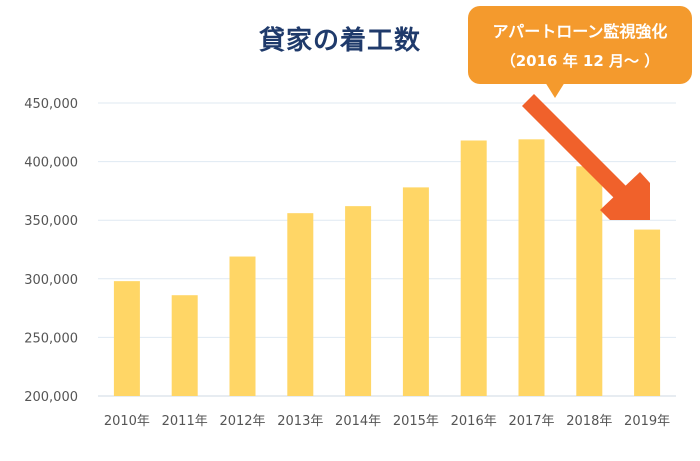  Describe the element at coordinates (51, 221) in the screenshot. I see `y-tick-label: 350,000` at that location.